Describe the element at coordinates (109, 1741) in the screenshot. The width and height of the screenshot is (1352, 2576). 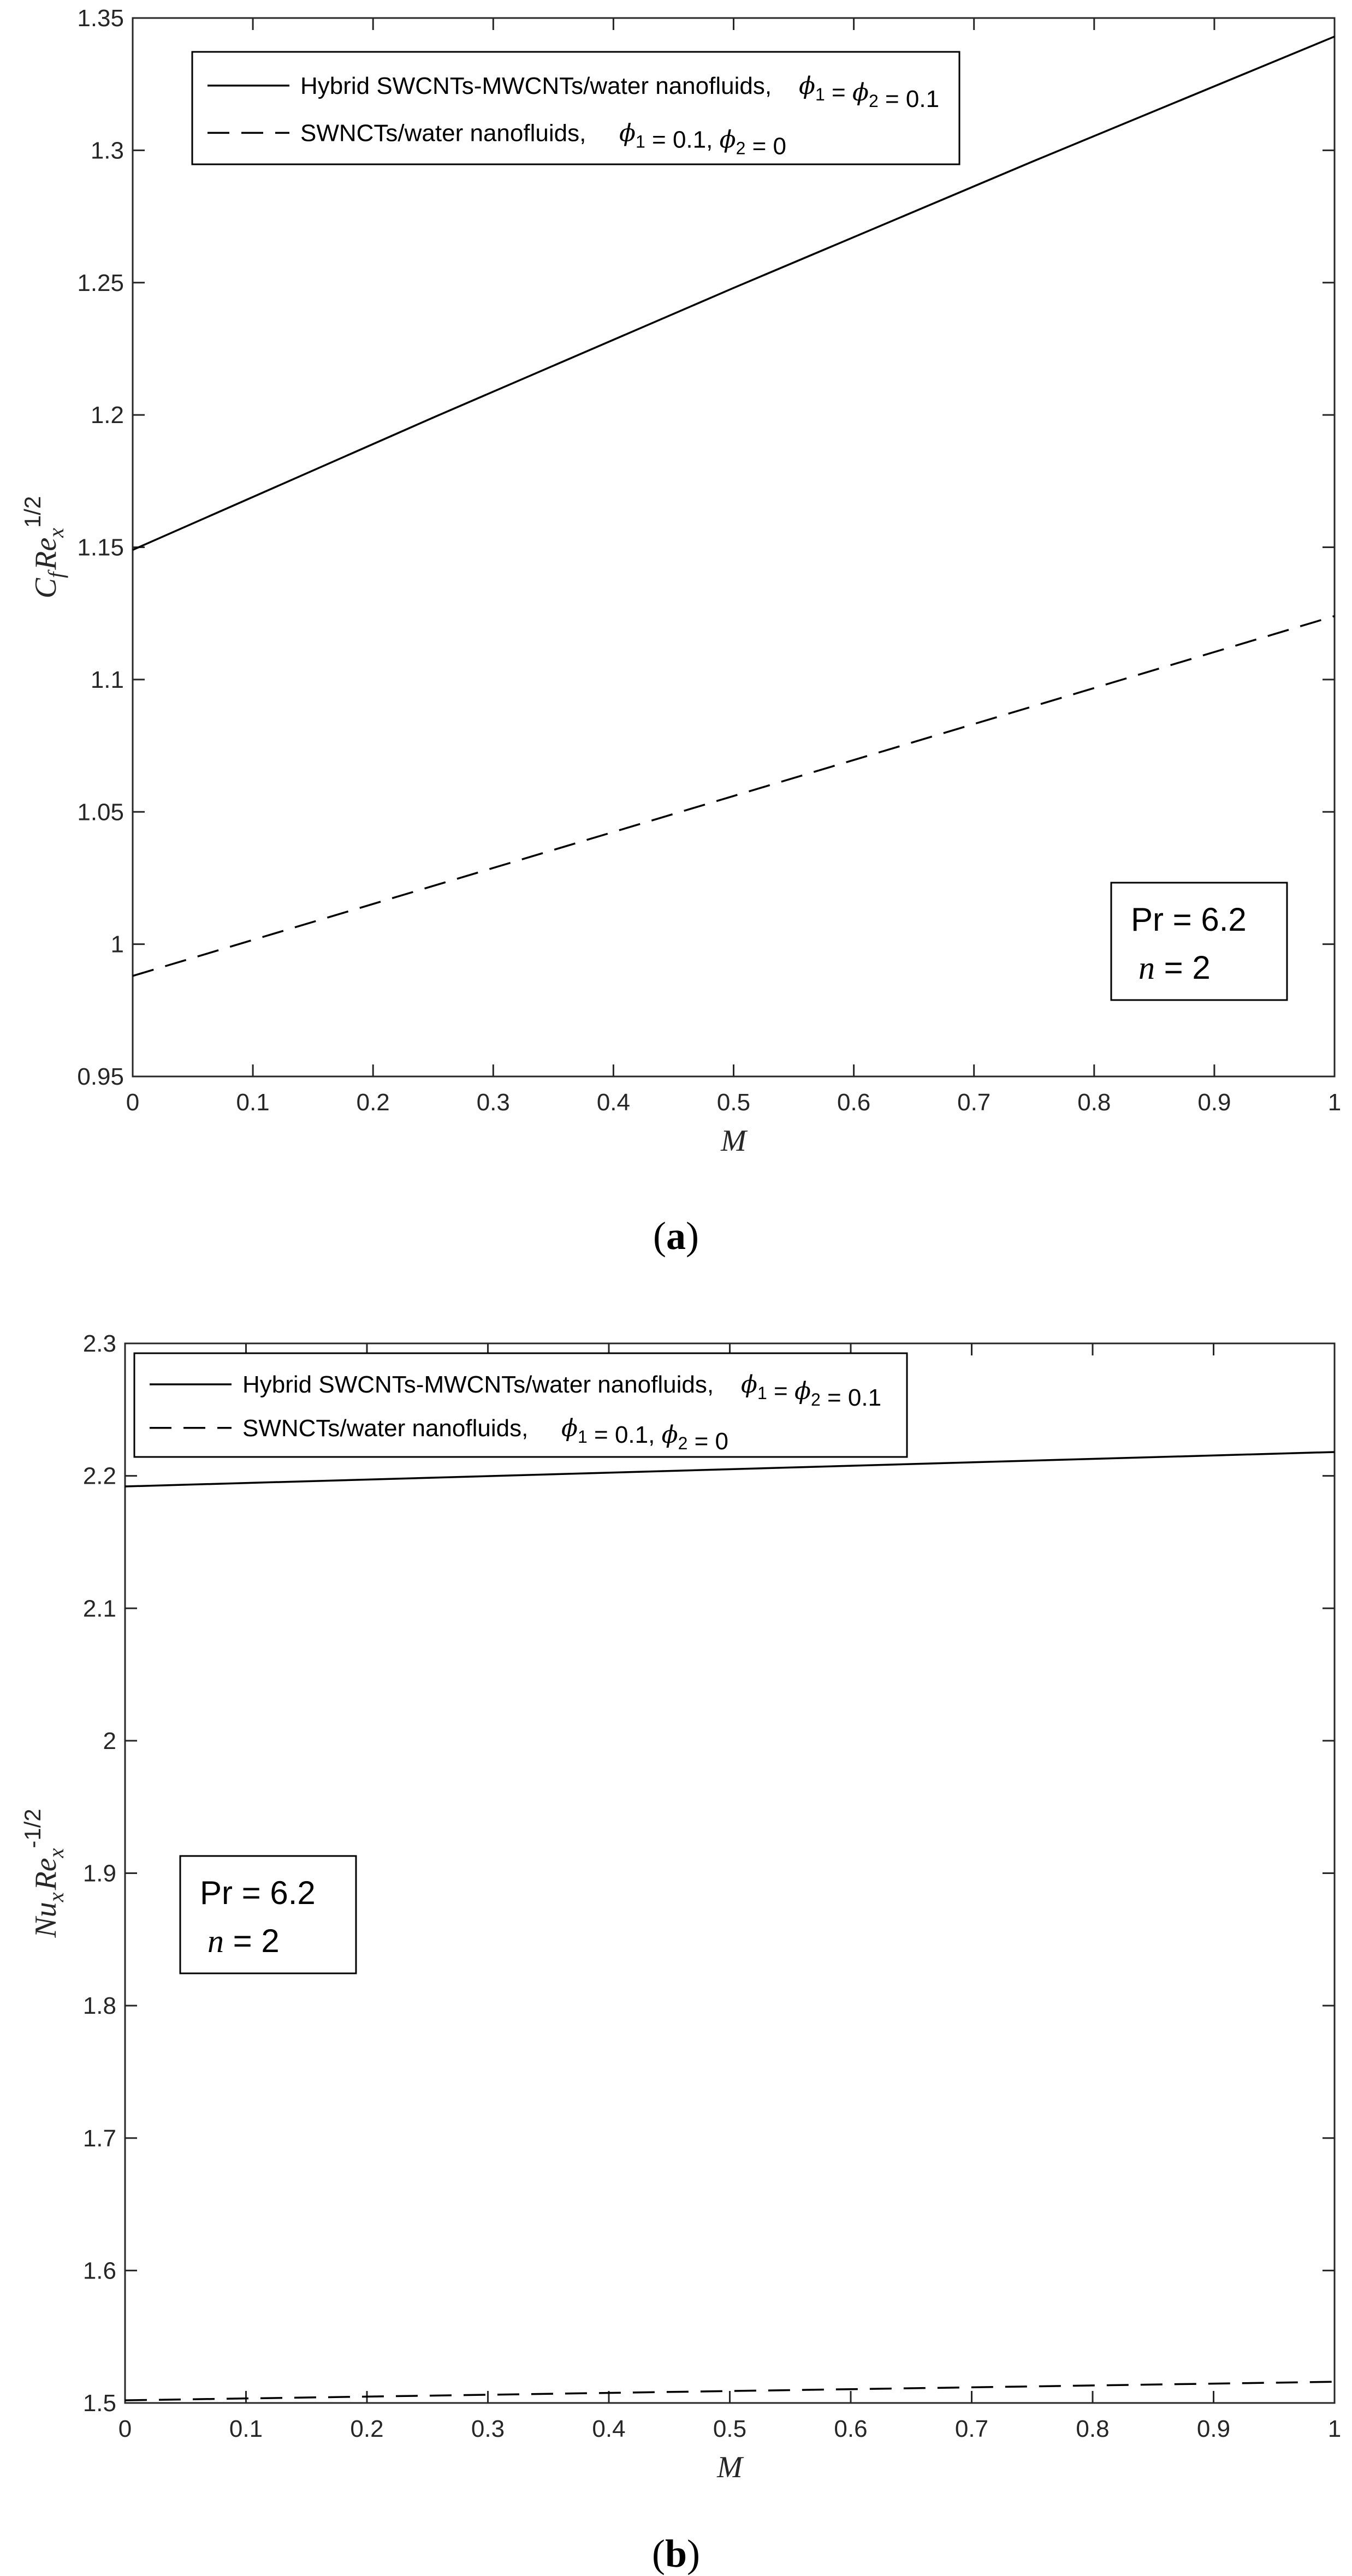
I see `y-tick-label: 2` at that location.